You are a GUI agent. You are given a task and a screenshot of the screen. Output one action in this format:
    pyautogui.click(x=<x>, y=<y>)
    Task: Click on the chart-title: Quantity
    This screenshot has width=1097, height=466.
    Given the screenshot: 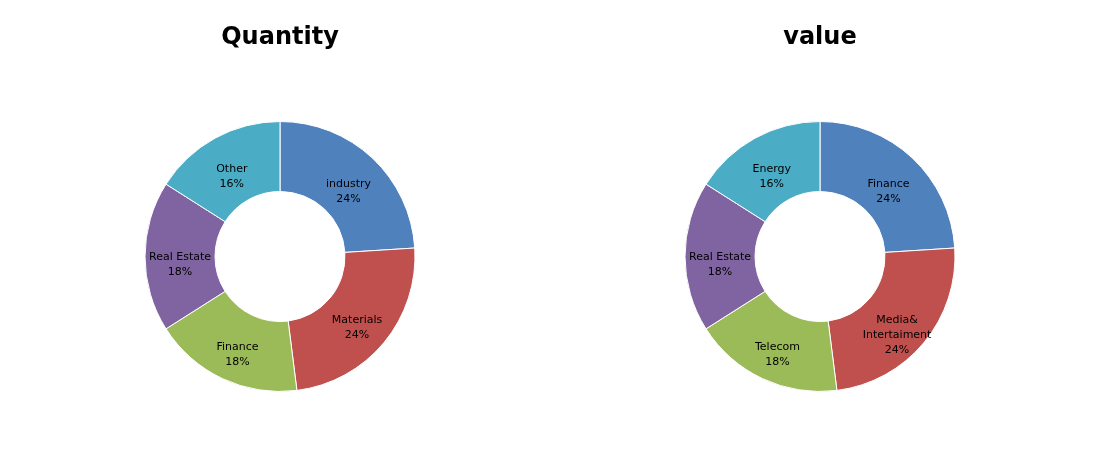 What is the action you would take?
    pyautogui.click(x=280, y=36)
    